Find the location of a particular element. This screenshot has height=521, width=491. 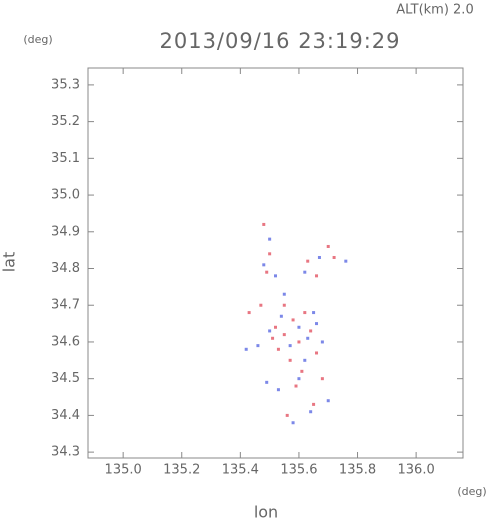

y-tick-label: 34.5 is located at coordinates (65, 378).